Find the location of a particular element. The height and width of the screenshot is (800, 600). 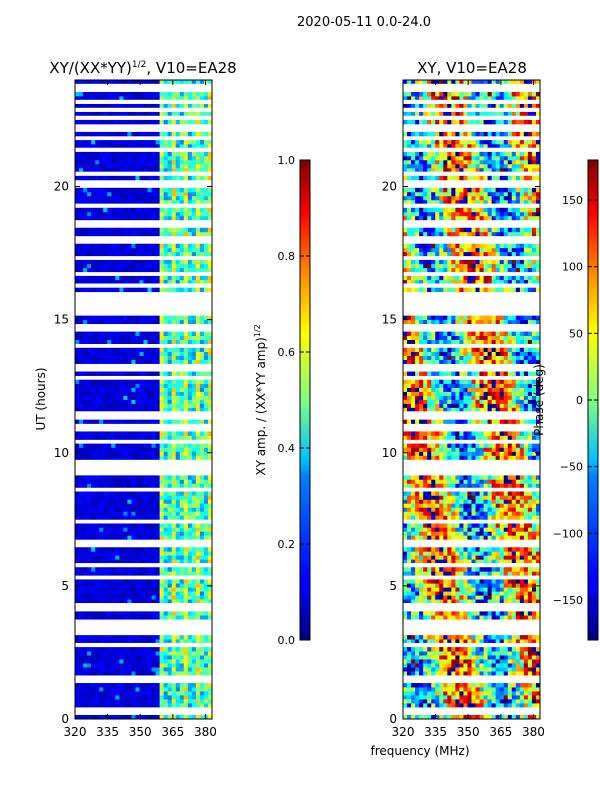

figure-suptitle: 2020-05-11 0.0-24.0 is located at coordinates (364, 22).